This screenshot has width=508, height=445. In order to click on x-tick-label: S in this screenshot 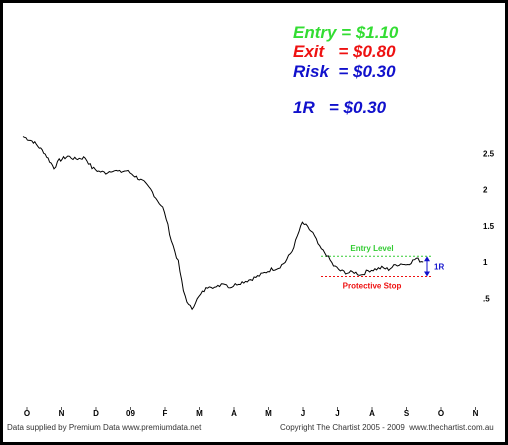, I will do `click(407, 413)`.